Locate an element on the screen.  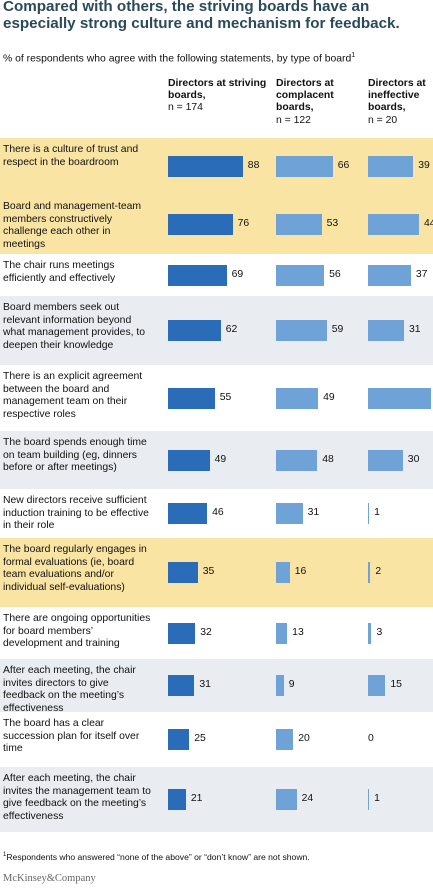
value-label-striving: 88 is located at coordinates (253, 165).